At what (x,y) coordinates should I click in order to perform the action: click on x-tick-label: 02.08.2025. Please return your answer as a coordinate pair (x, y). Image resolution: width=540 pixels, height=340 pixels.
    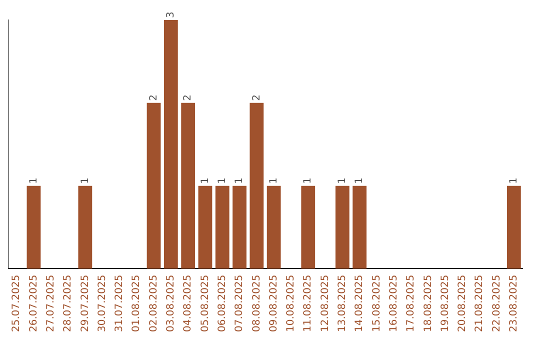
    Looking at the image, I should click on (154, 303).